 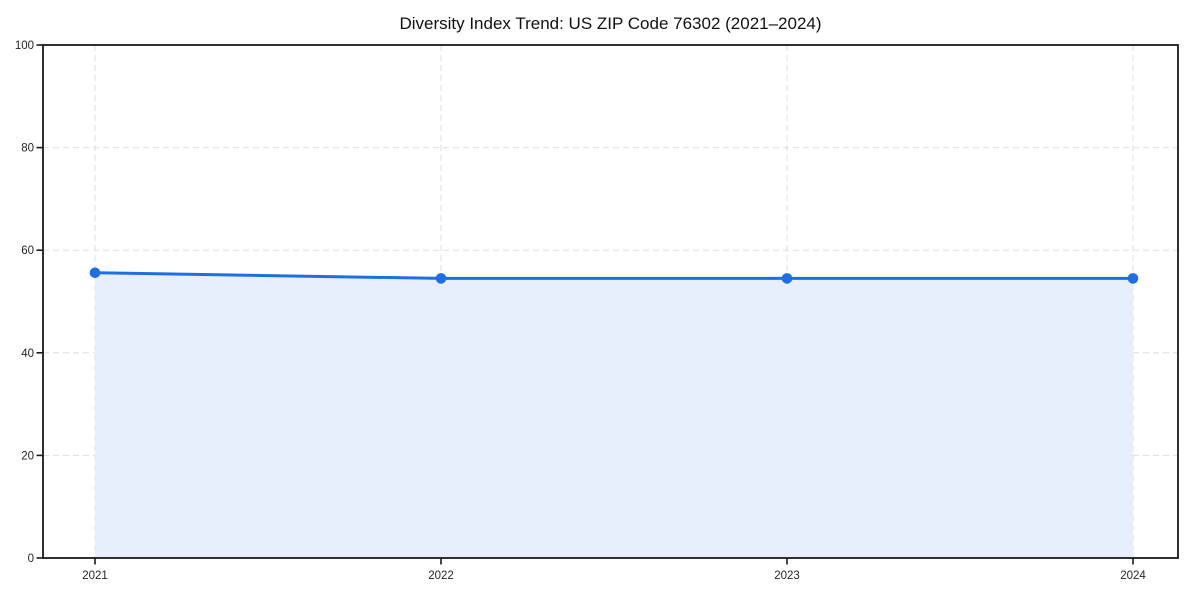 I want to click on y-tick-label: 80, so click(x=27, y=149).